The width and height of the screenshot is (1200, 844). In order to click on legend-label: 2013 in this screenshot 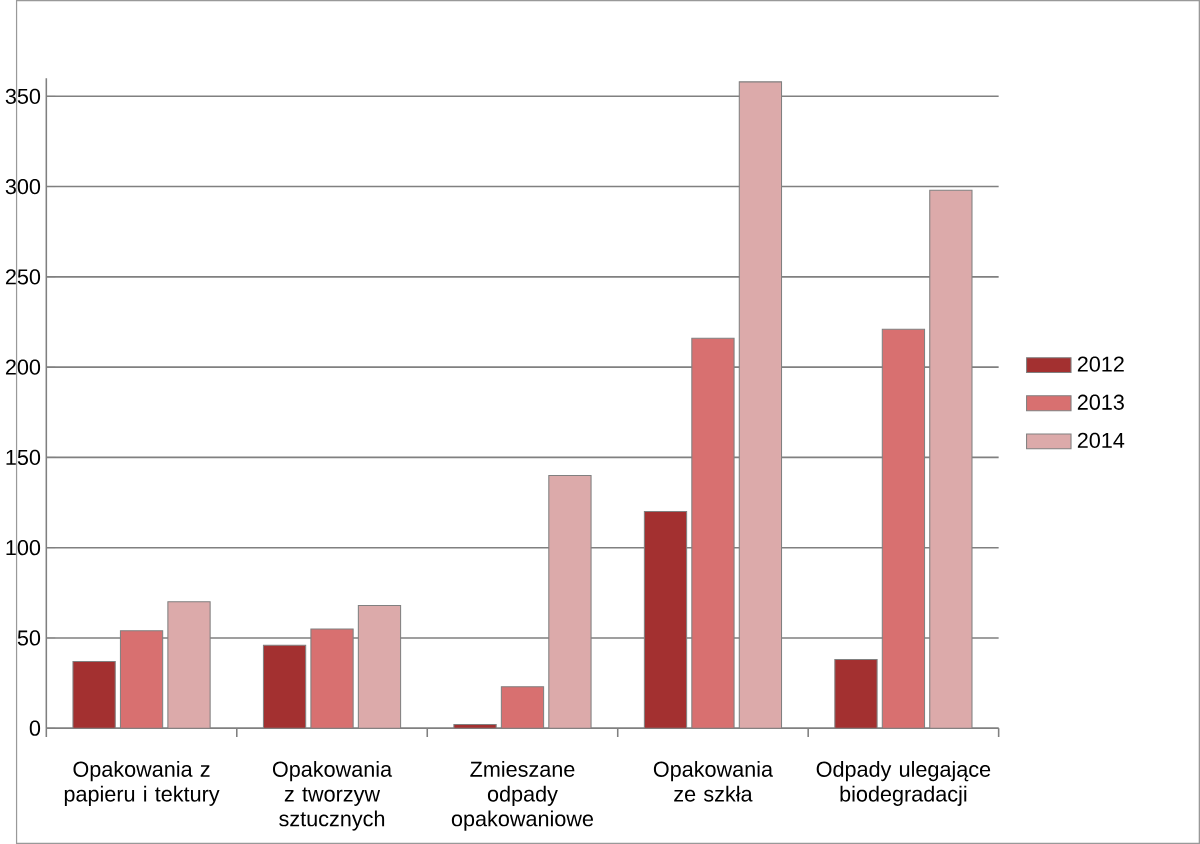, I will do `click(1100, 402)`.